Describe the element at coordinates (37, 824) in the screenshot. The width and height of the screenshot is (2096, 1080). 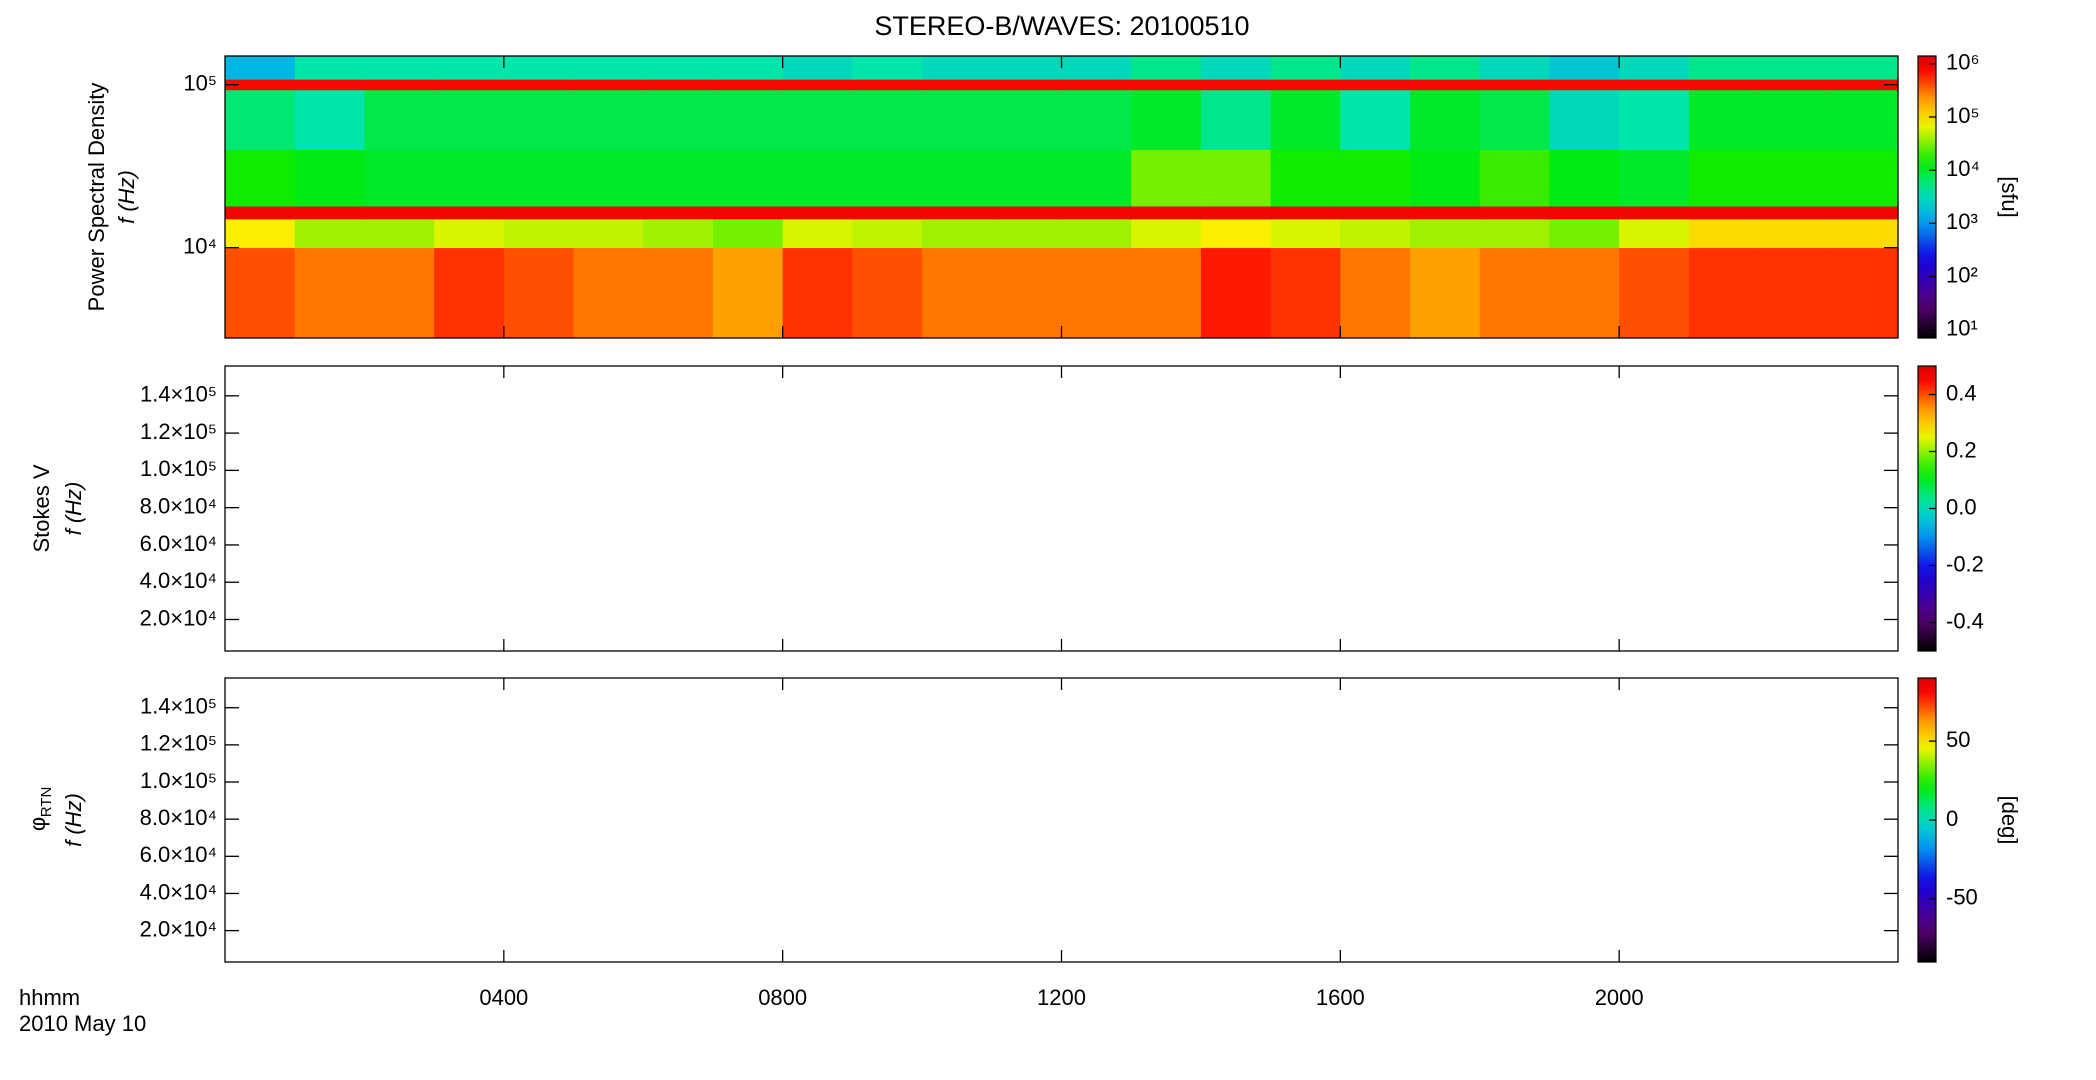
I see `y-axis-label: φ` at that location.